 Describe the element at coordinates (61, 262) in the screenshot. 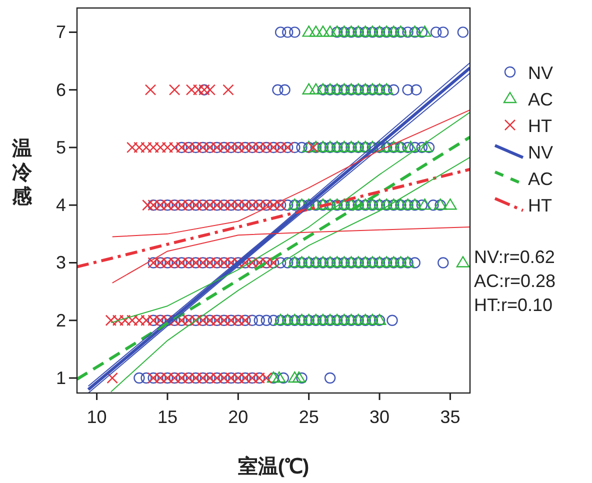

I see `y-tick-label: 3` at that location.